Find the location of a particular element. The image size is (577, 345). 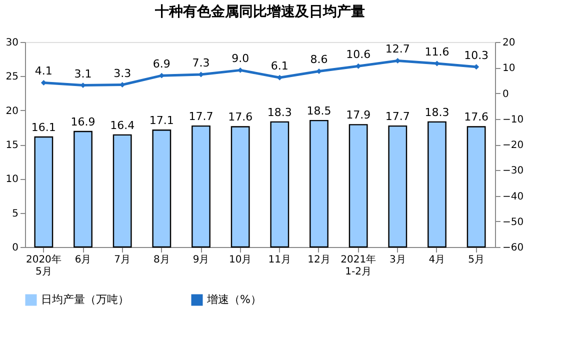

chart-title: 十种有色金属同比增速及日均产量 is located at coordinates (259, 11).